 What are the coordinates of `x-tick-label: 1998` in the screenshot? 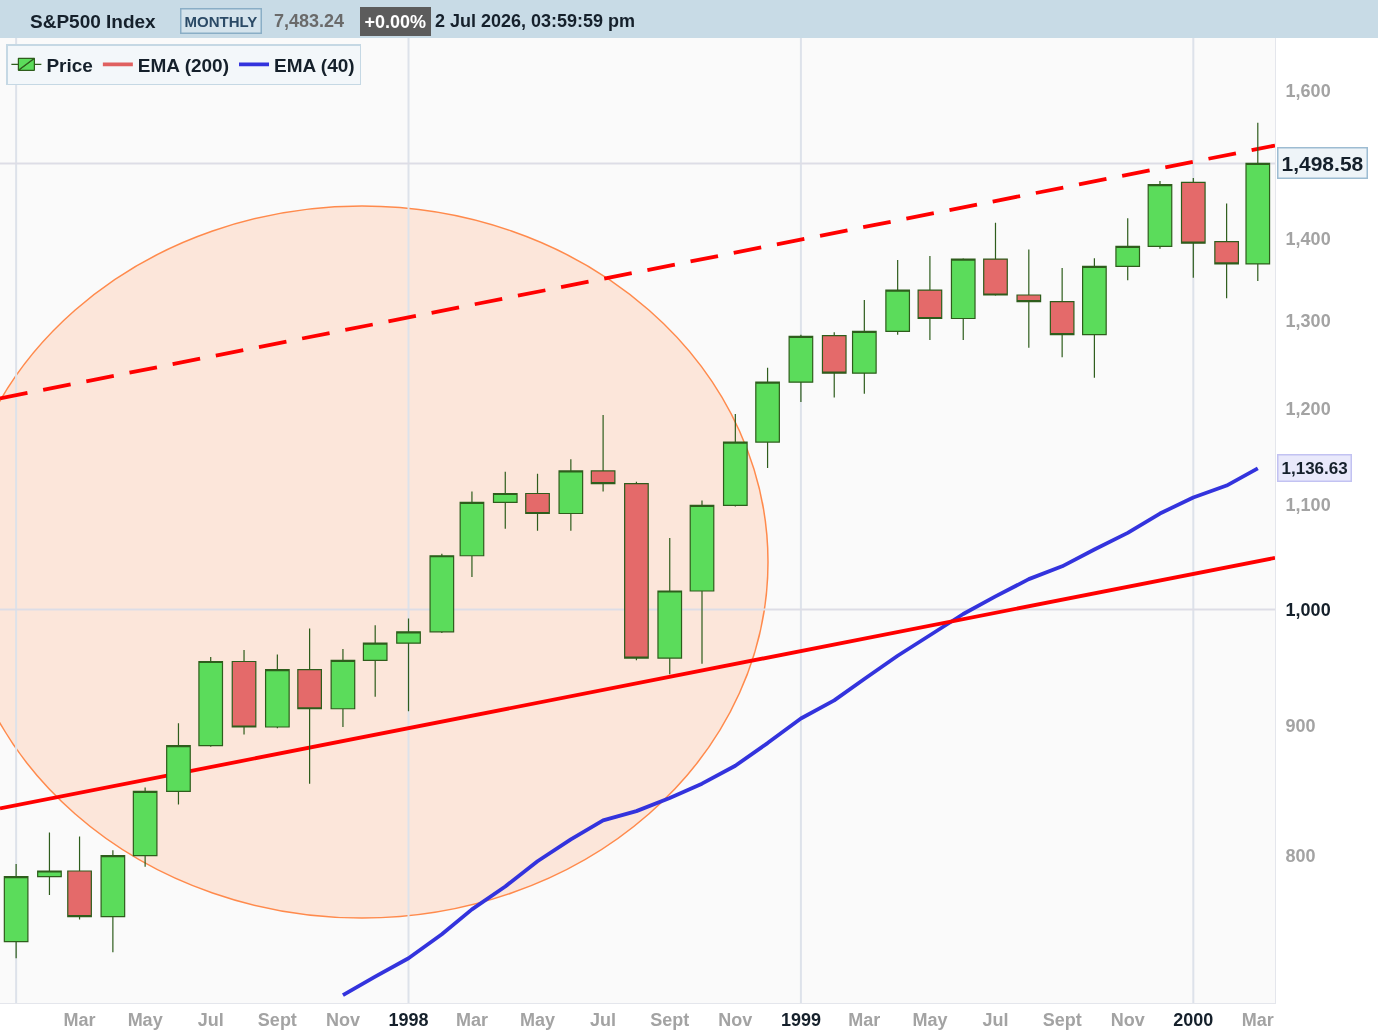 It's located at (408, 1019).